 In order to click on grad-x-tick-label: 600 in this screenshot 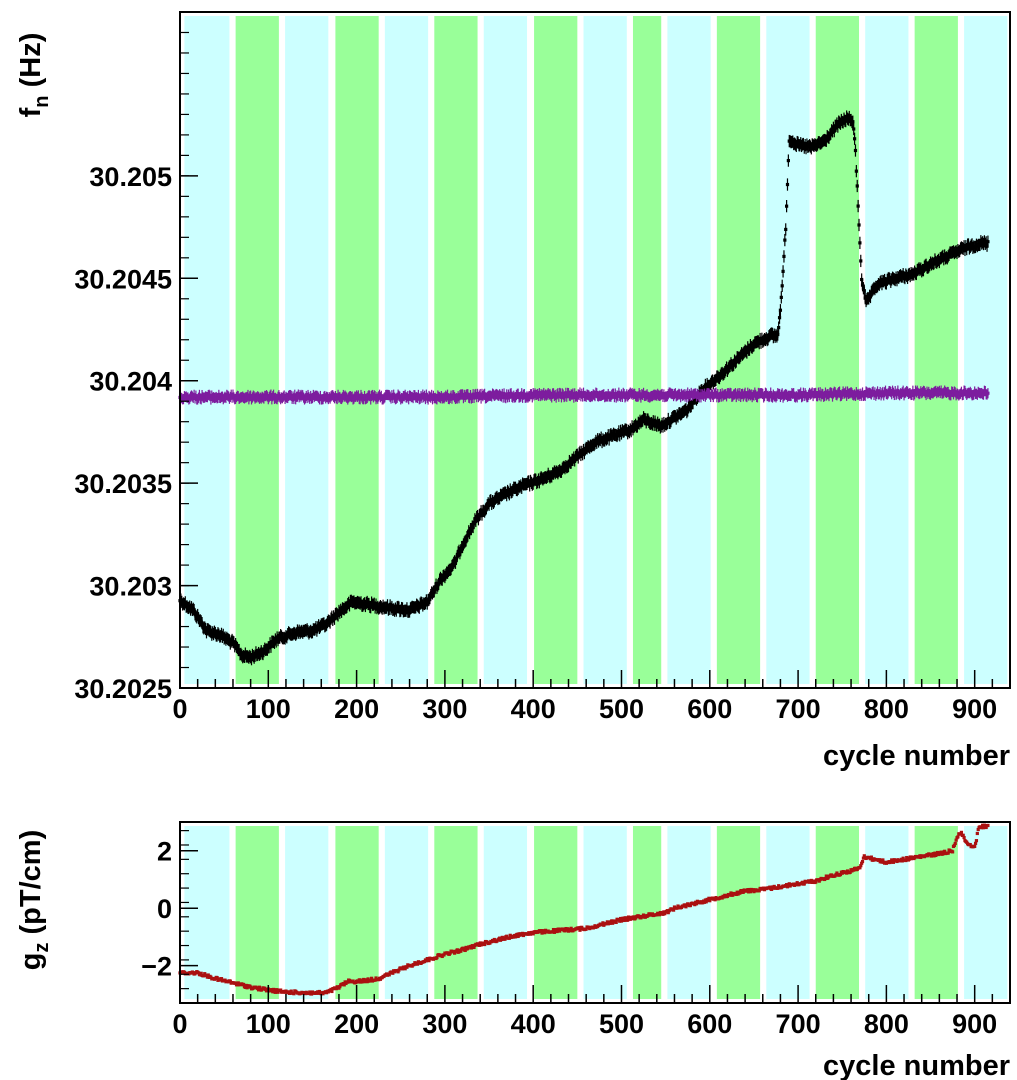, I will do `click(709, 1024)`.